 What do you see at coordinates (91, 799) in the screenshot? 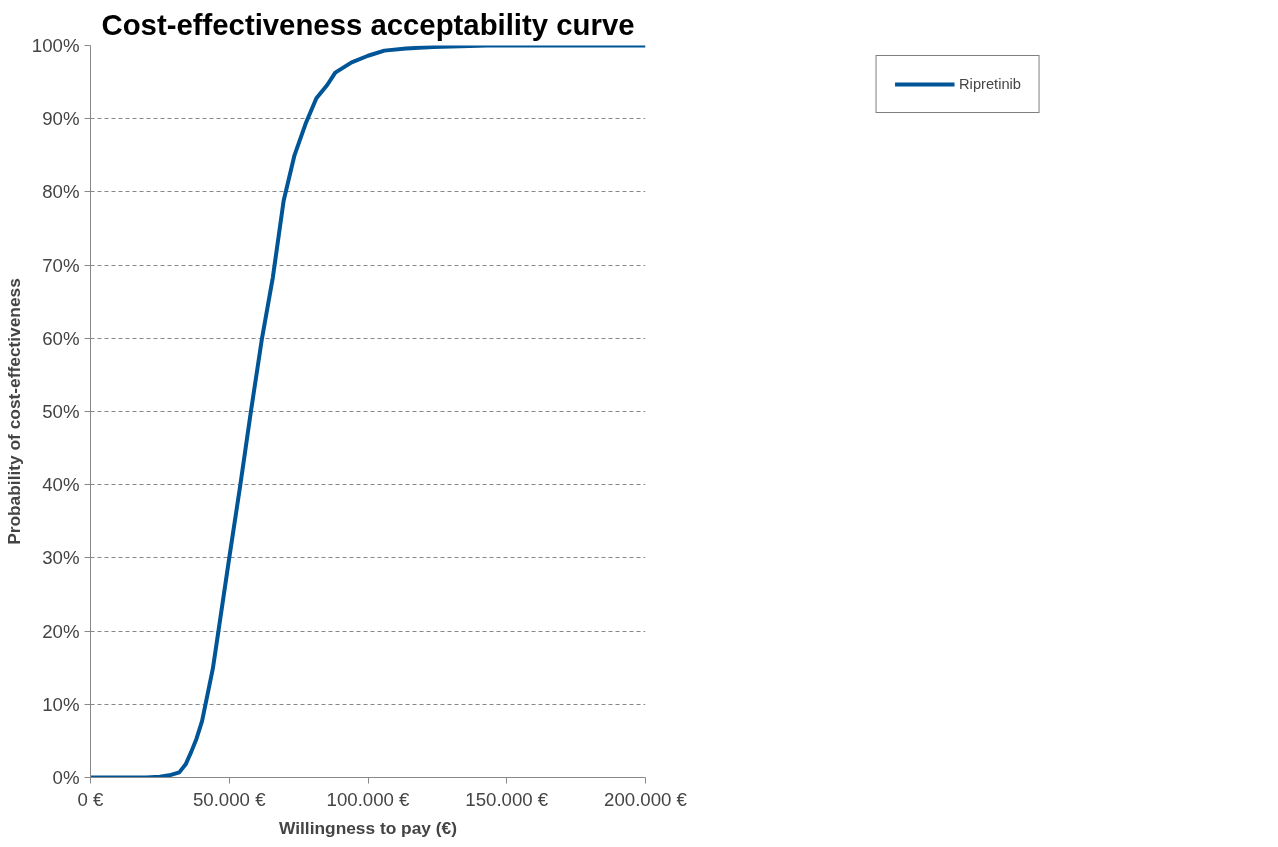
I see `x-tick-label: 0 €` at bounding box center [91, 799].